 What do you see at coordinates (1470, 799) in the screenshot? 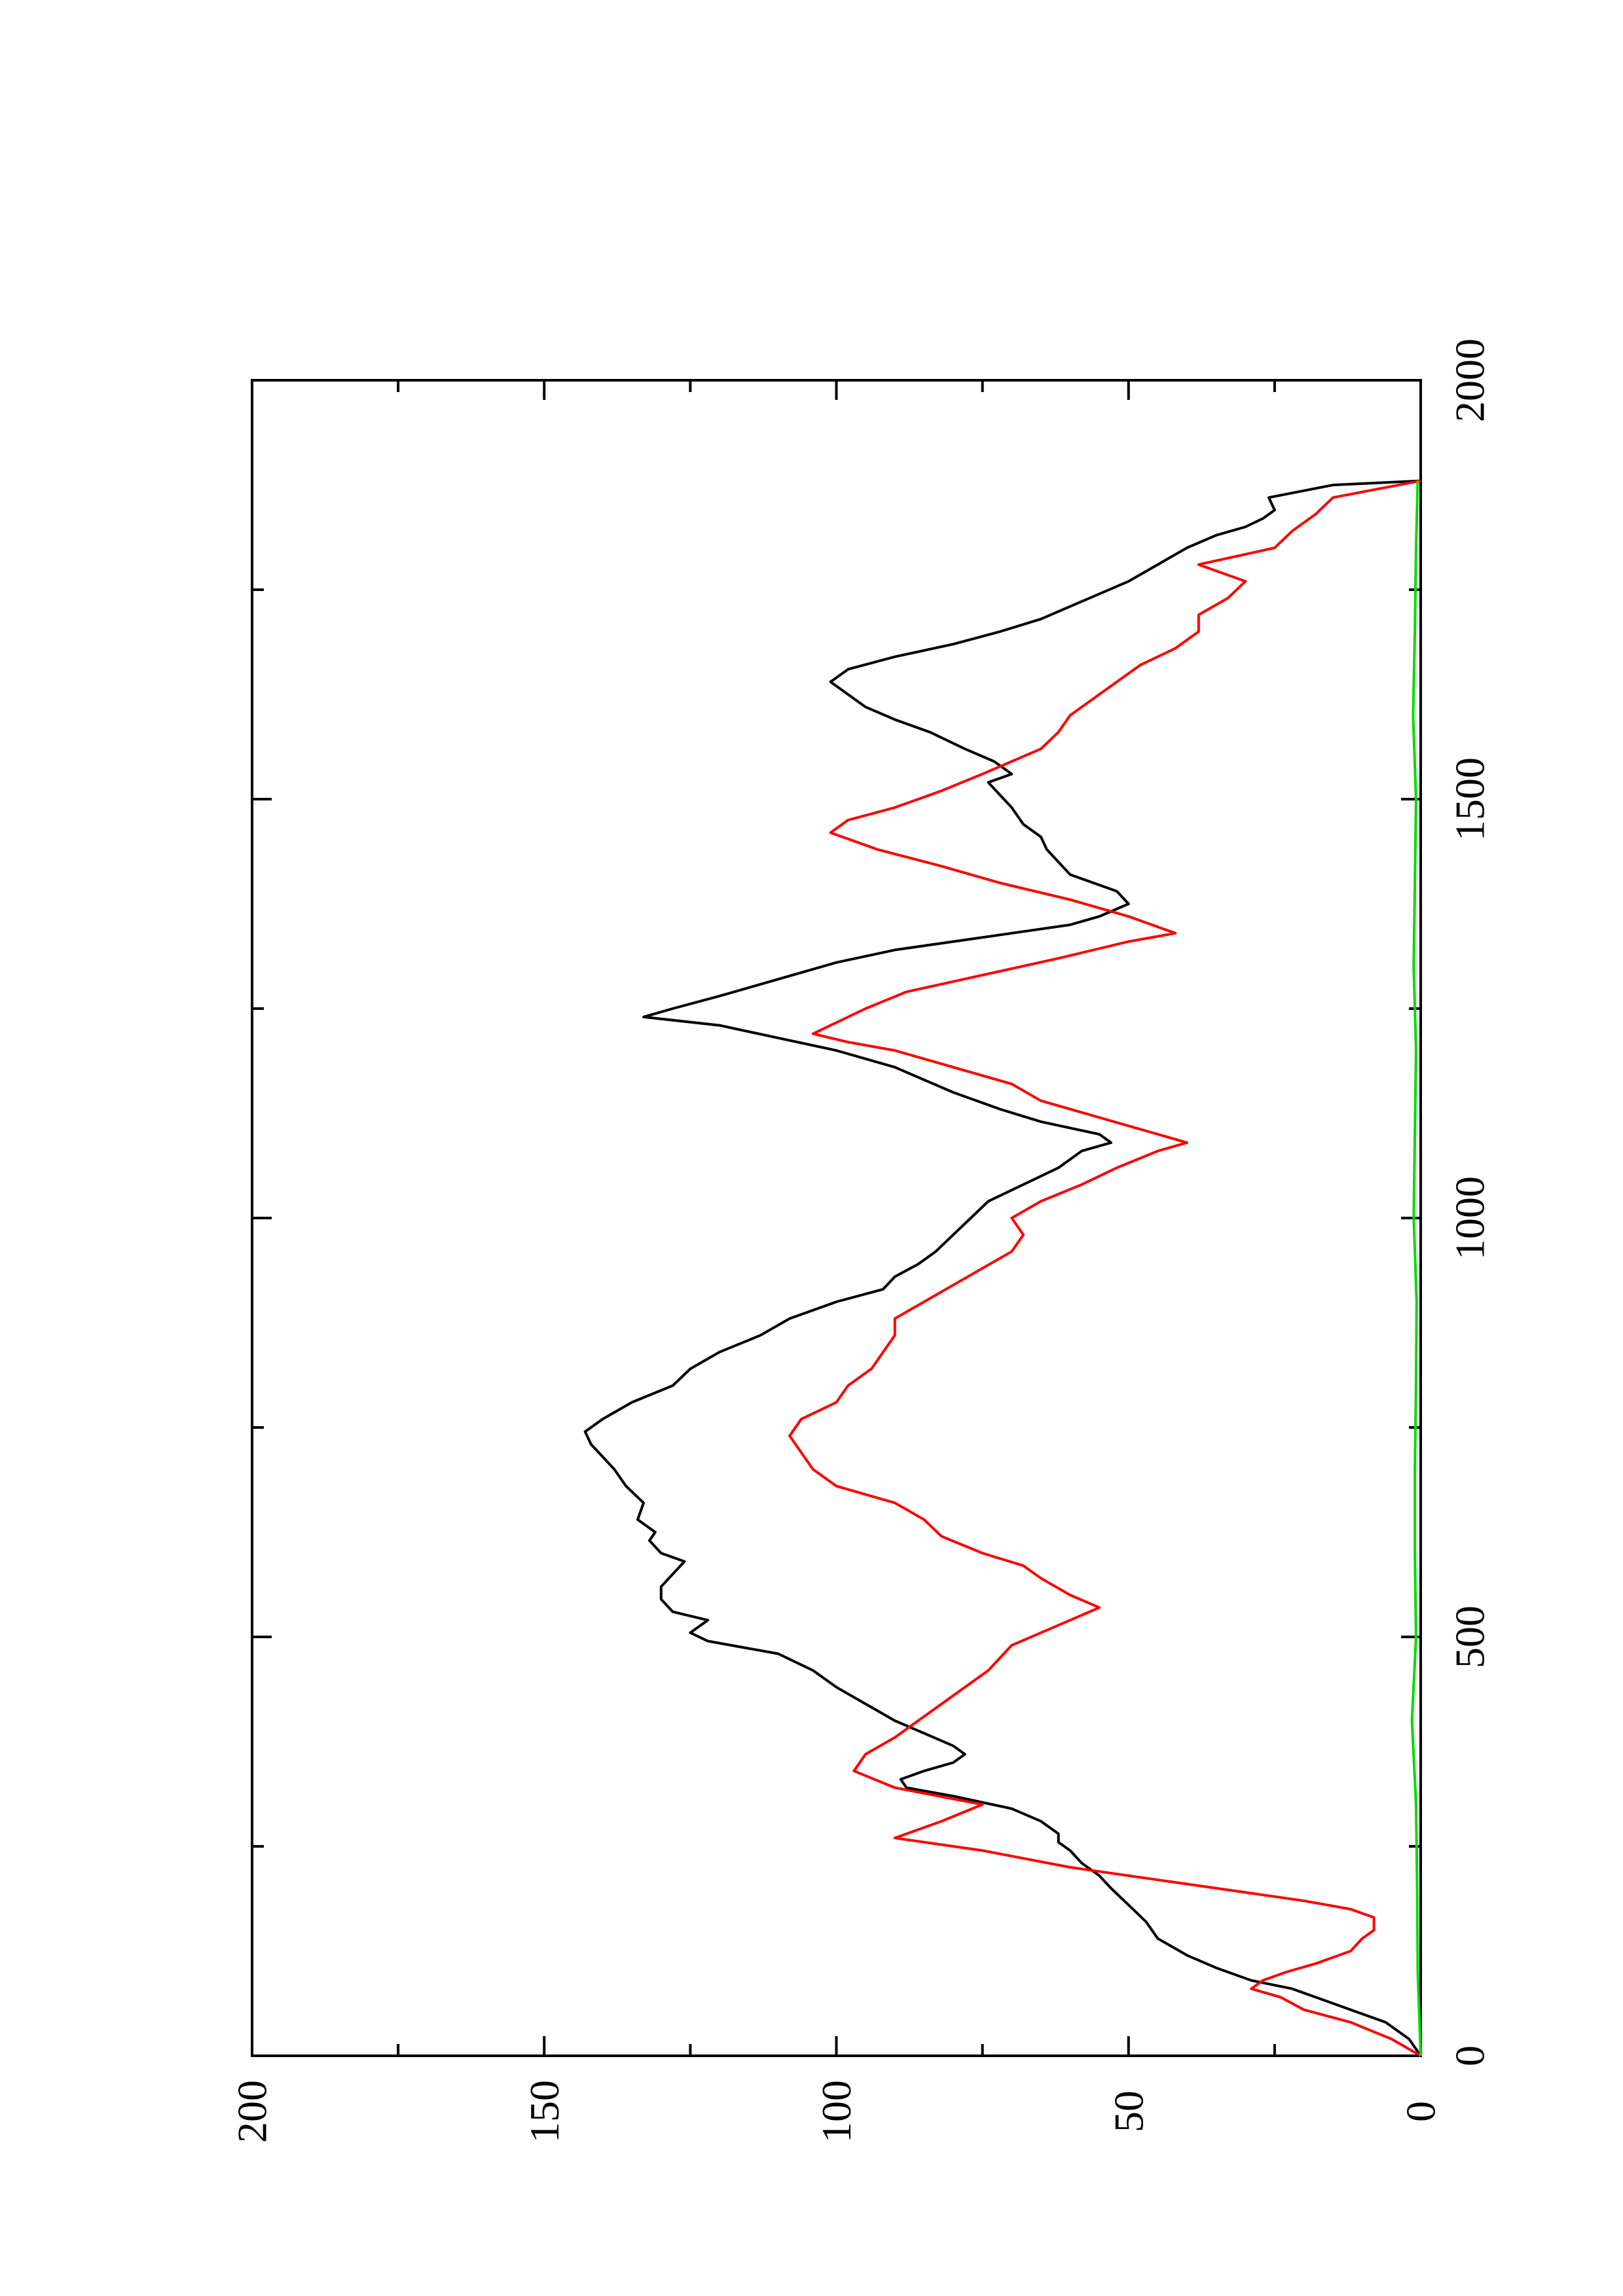
I see `x-tick-label: 1500` at bounding box center [1470, 799].